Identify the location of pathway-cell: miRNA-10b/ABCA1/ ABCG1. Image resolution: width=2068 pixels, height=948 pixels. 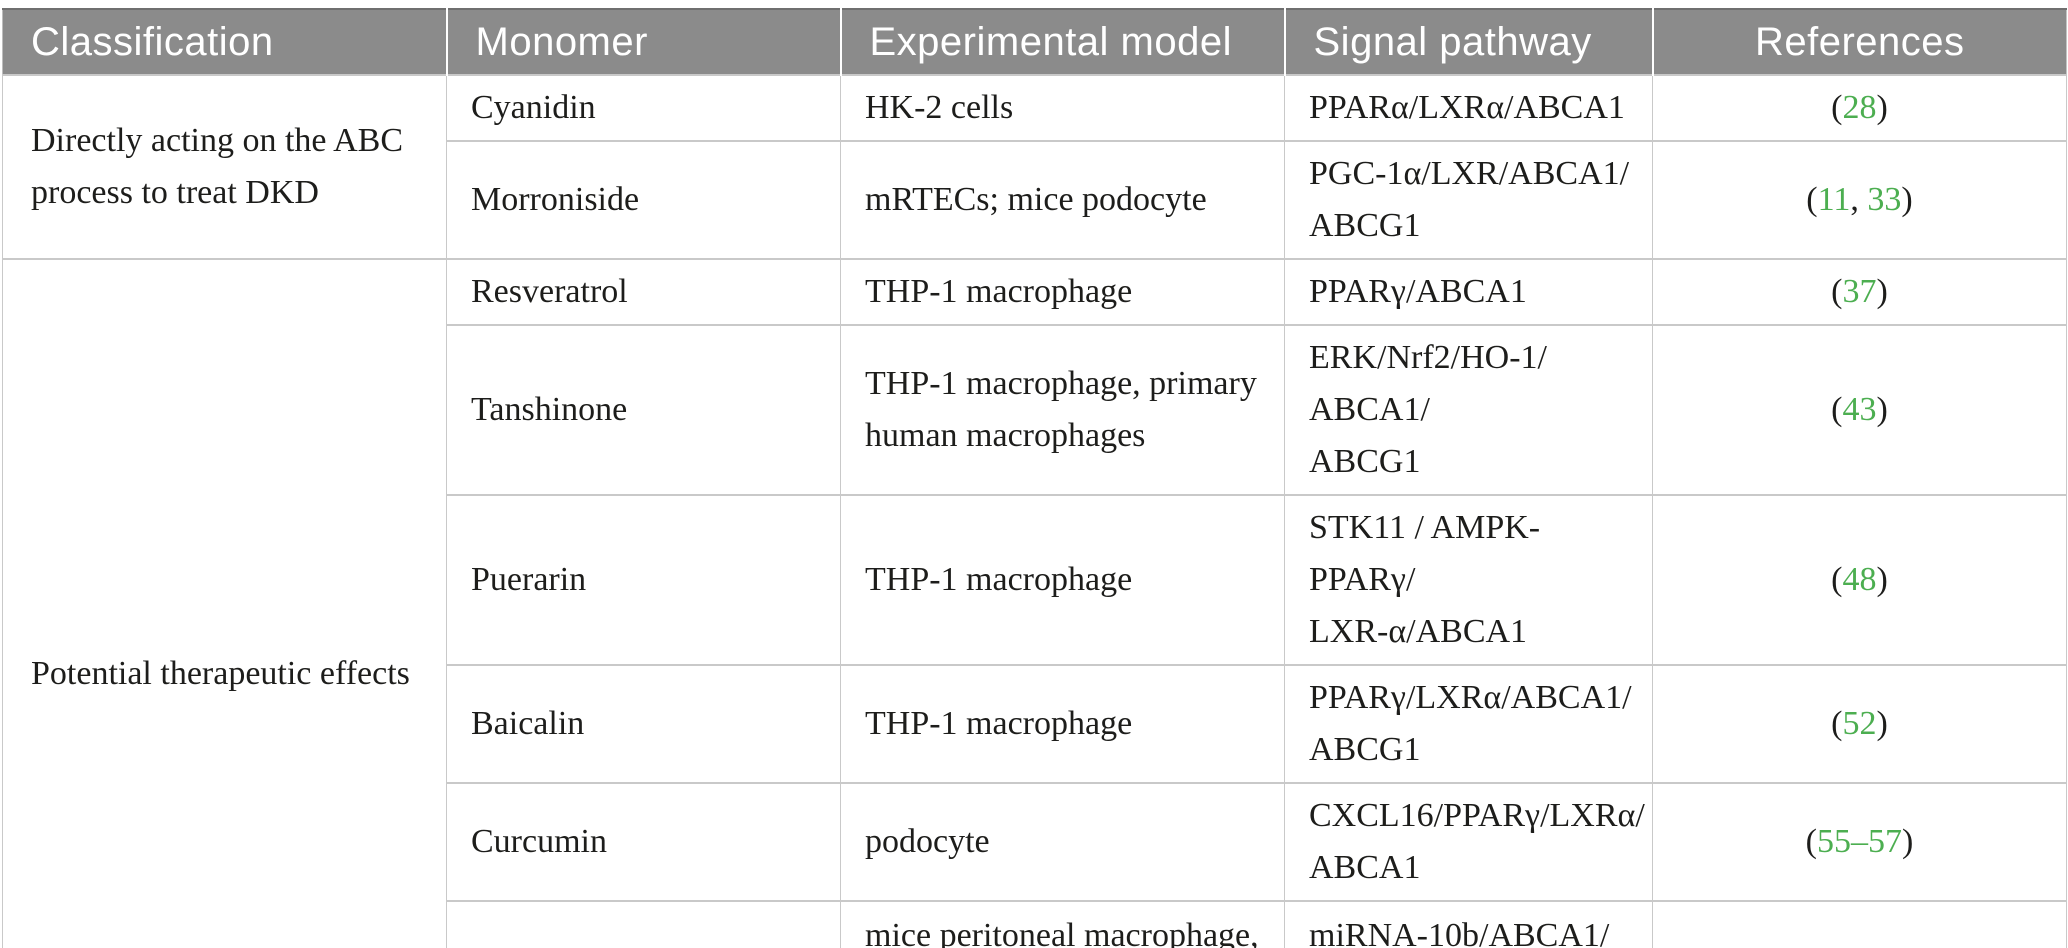
(1468, 924).